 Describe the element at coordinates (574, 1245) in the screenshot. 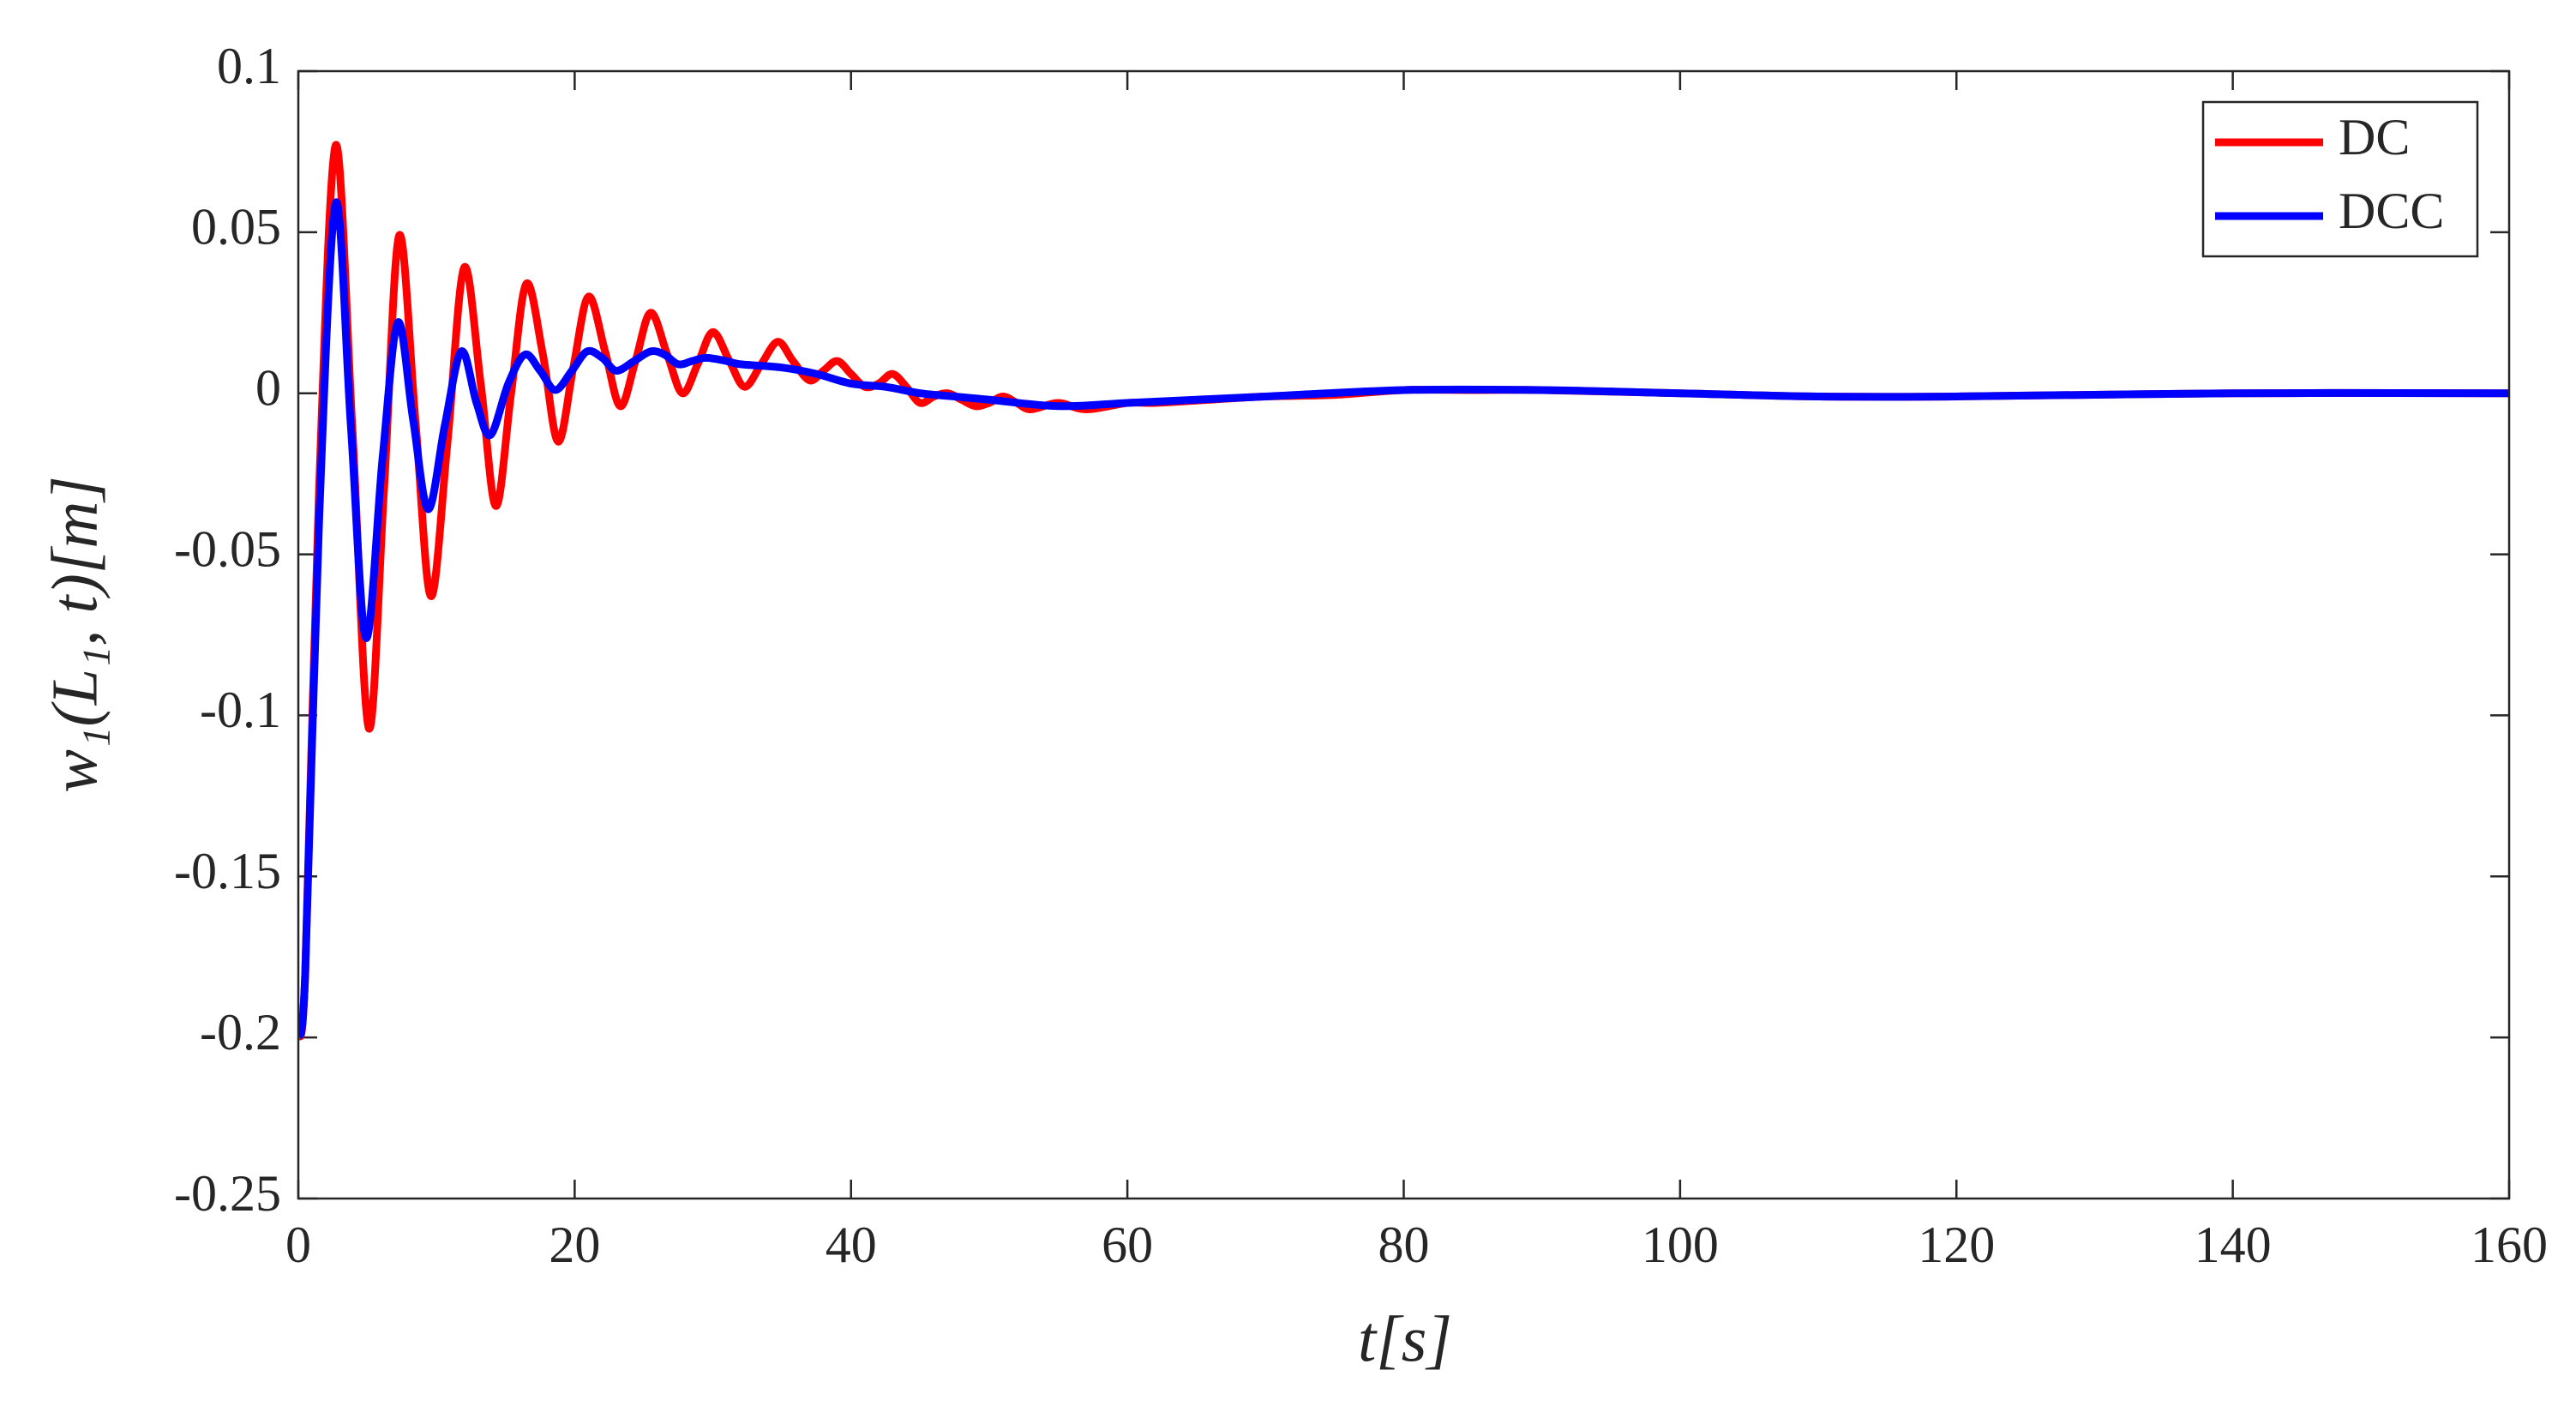

I see `x-tick-label: 20` at that location.